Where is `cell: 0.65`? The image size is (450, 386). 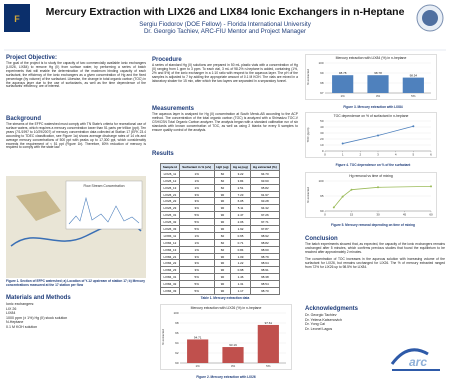
cell: 0.65 is located at coordinates (240, 235).